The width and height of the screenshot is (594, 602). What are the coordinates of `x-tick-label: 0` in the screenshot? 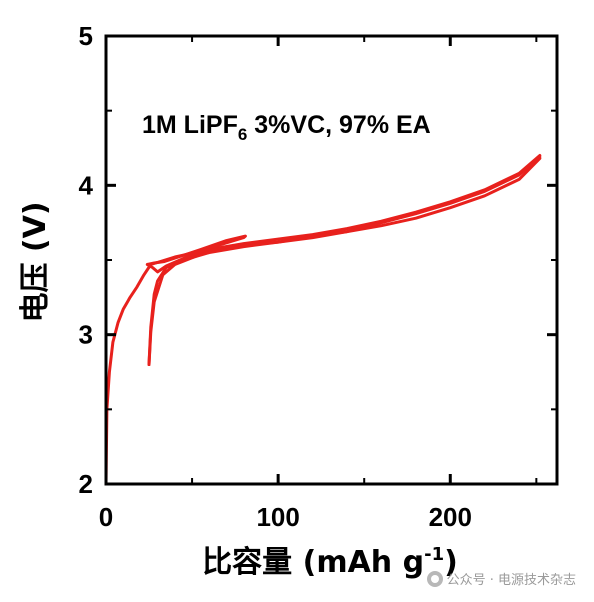 It's located at (106, 517).